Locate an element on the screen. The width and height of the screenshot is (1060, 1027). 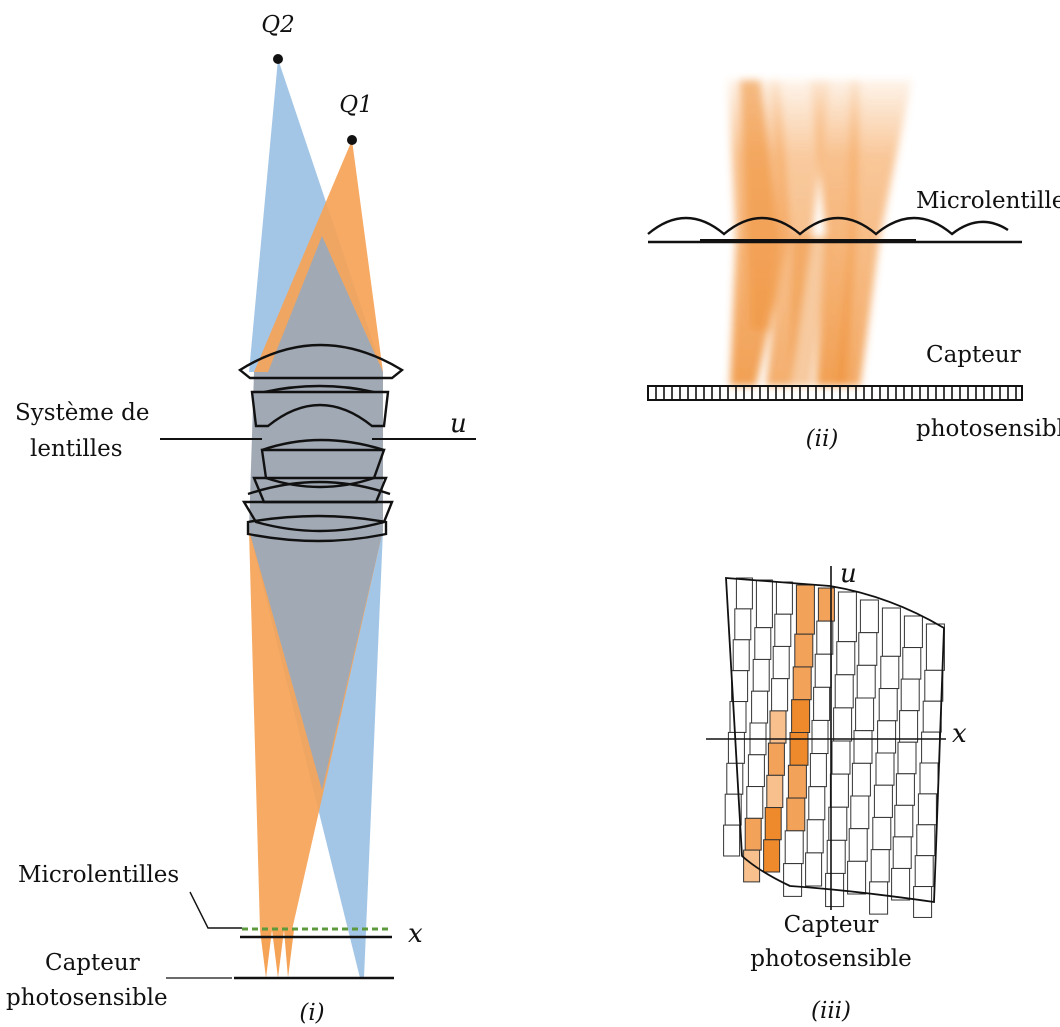
sensor-strip is located at coordinates (835, 393).